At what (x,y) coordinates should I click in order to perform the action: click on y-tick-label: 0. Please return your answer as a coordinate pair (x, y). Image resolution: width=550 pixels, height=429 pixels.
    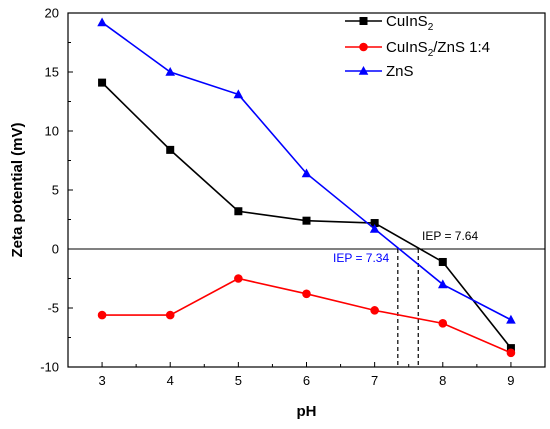
    Looking at the image, I should click on (55, 249).